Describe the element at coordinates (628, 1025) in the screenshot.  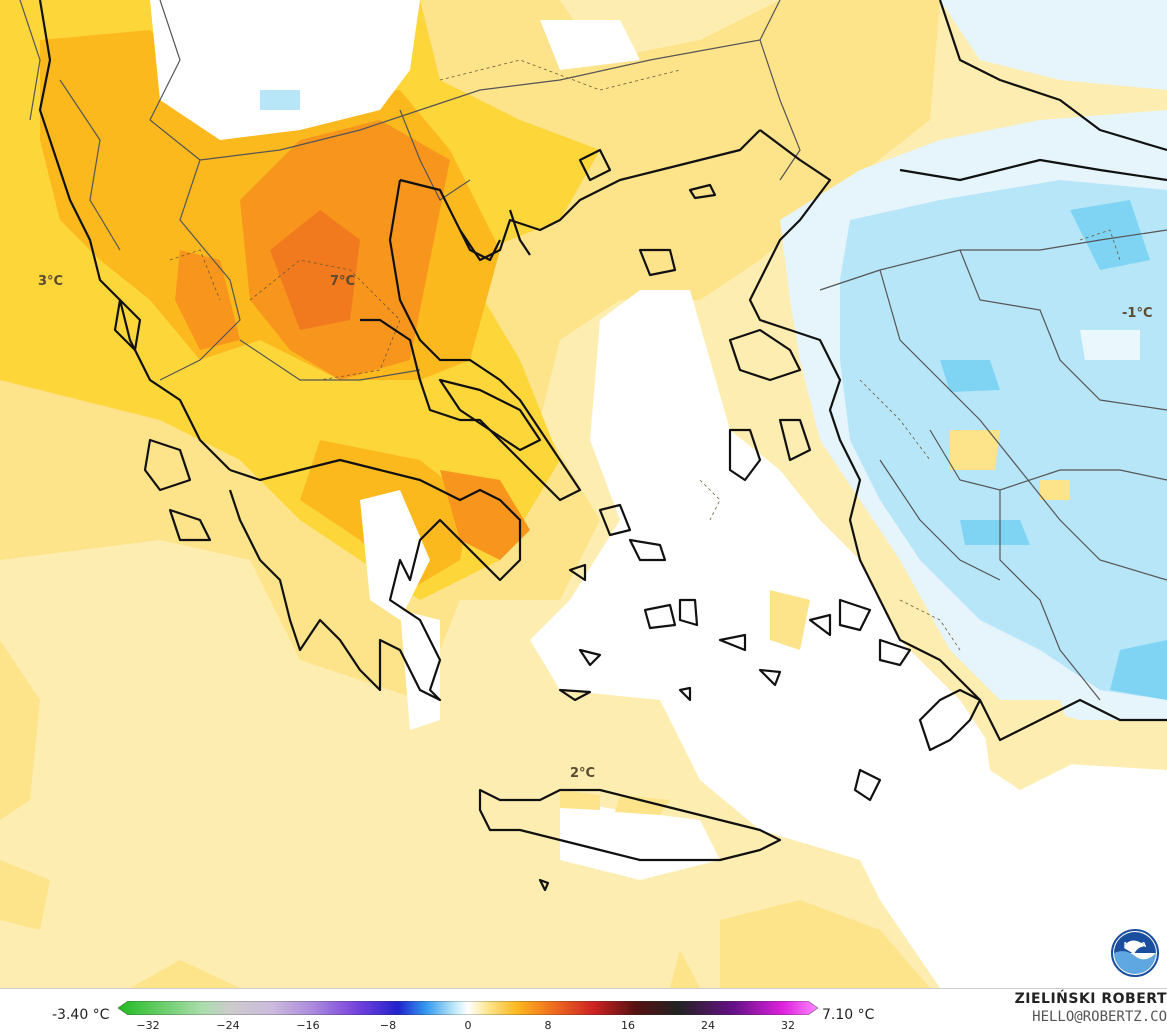
I see `legend-tick: 16` at that location.